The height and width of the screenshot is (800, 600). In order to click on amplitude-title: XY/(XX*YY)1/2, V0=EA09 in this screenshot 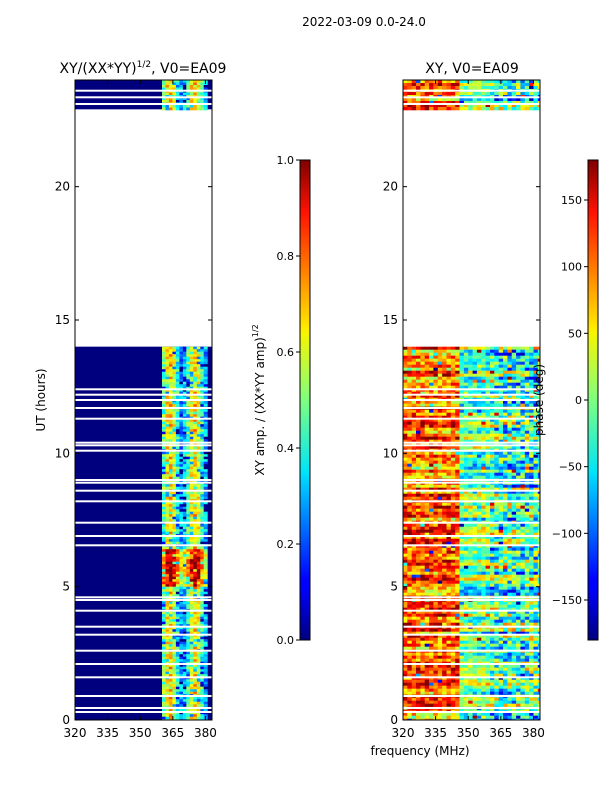, I will do `click(143, 68)`.